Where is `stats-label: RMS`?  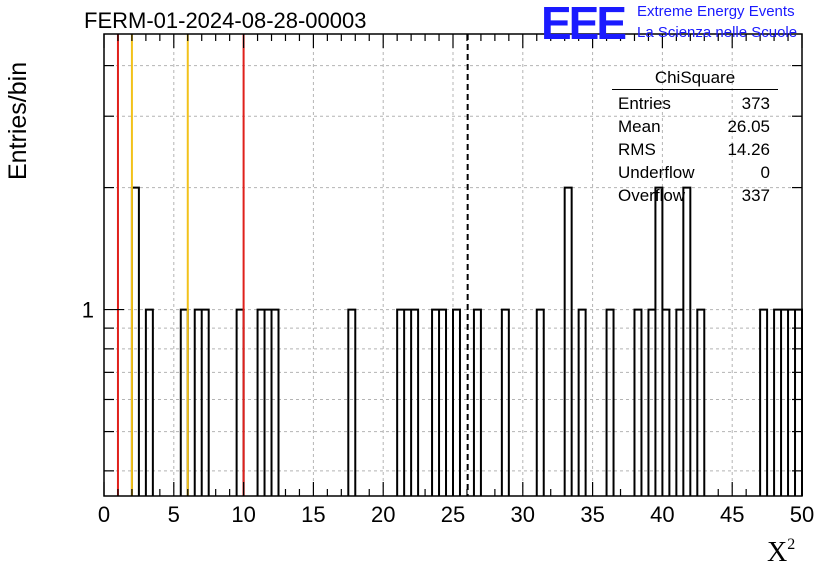
stats-label: RMS is located at coordinates (637, 149).